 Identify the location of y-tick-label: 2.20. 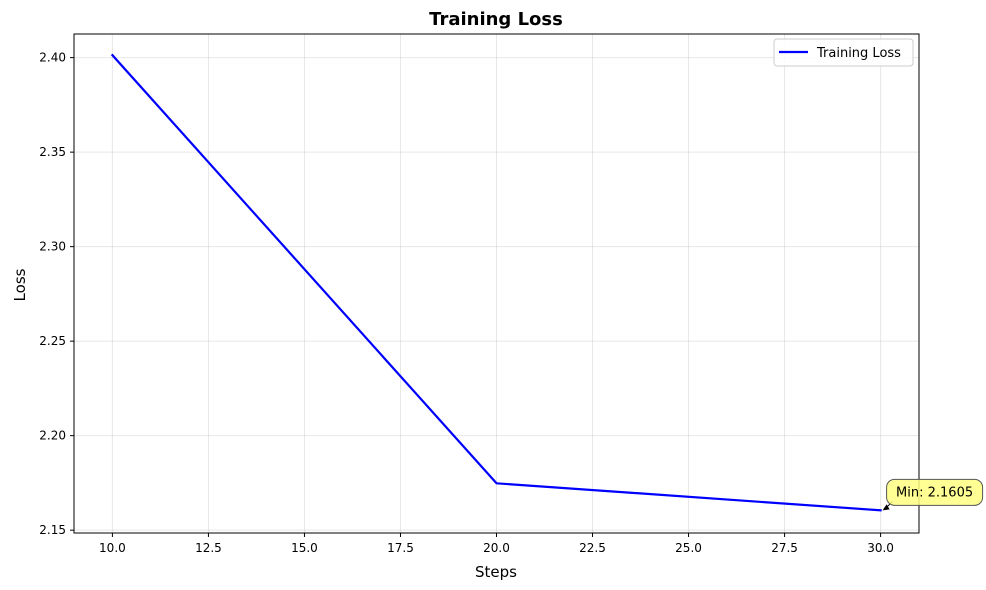
(52, 436).